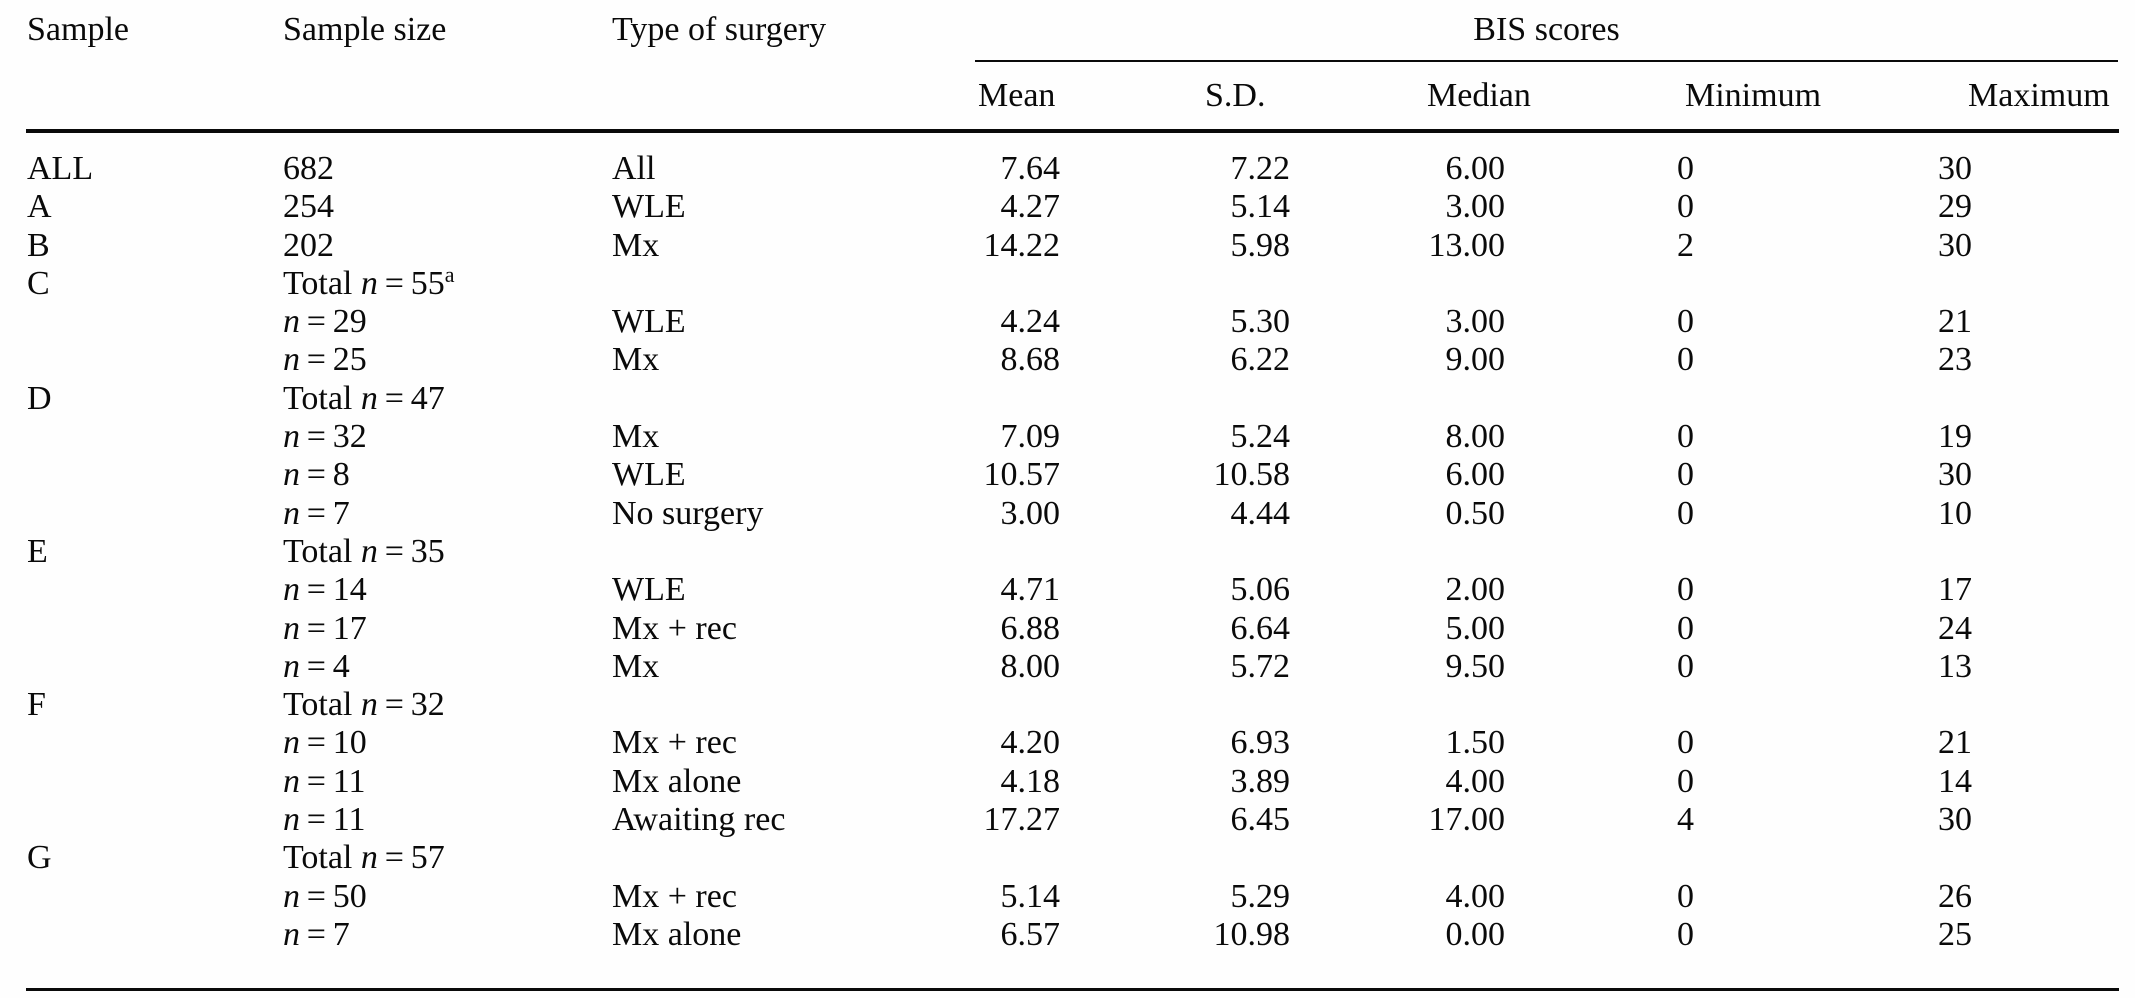  What do you see at coordinates (316, 666) in the screenshot?
I see `sample-size-cell: n = 4` at bounding box center [316, 666].